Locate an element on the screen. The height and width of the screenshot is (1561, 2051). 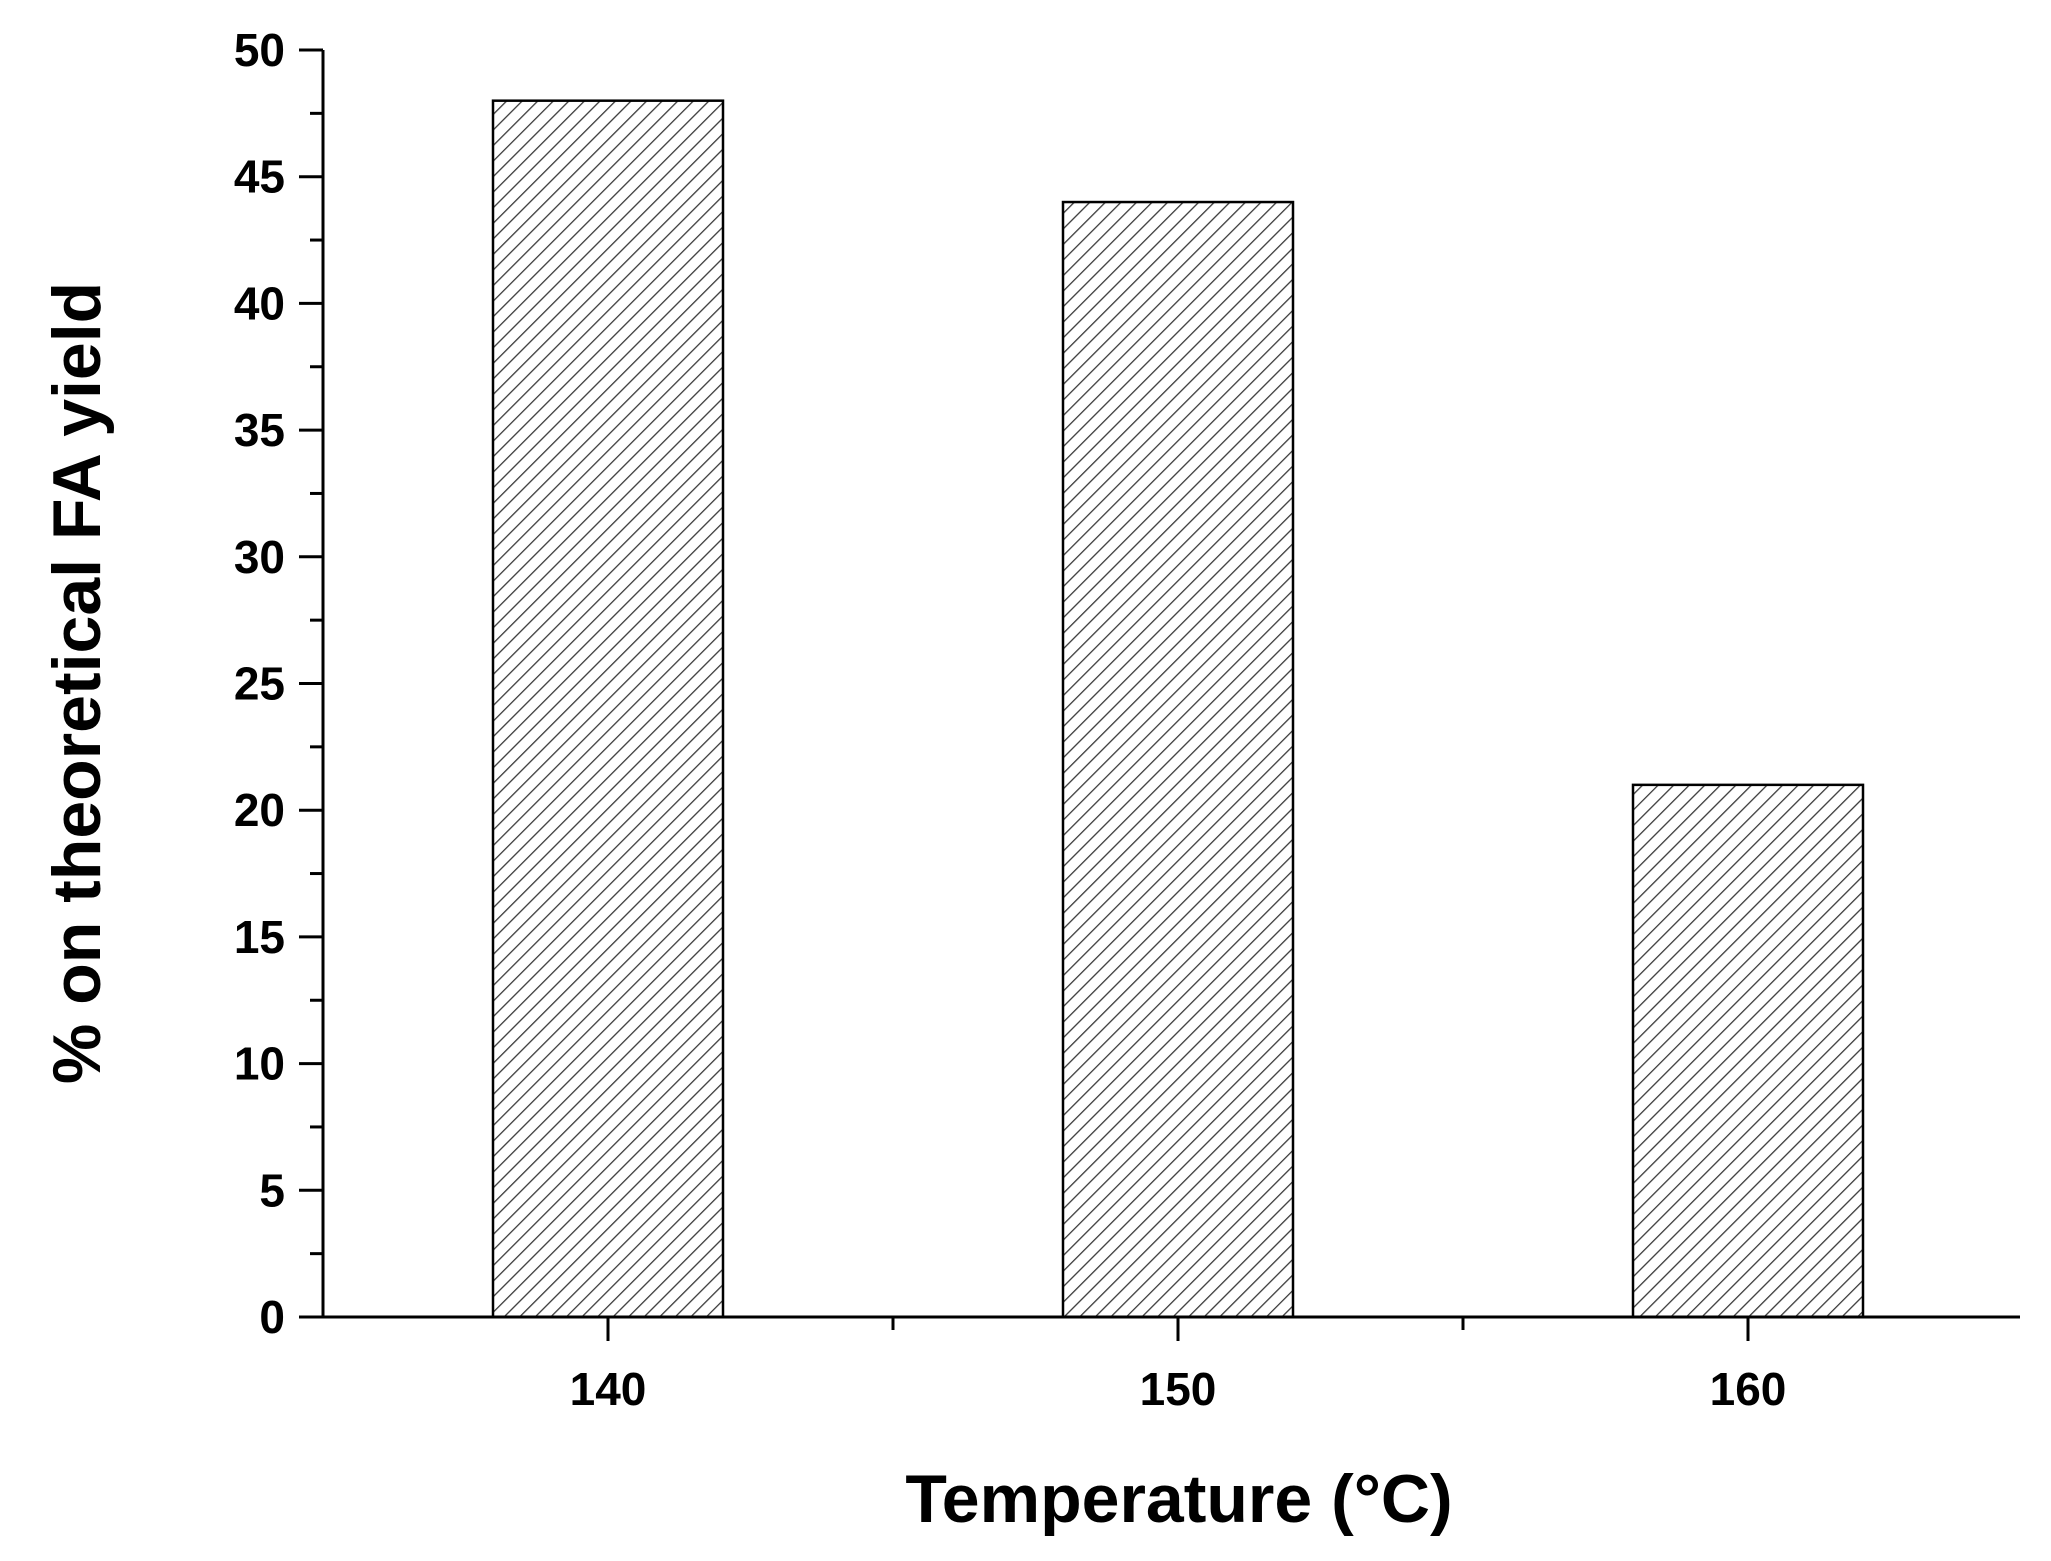
y-axis-ticks: 0 5 10 15 20 25 30 35 40 45 50 is located at coordinates (278, 683).